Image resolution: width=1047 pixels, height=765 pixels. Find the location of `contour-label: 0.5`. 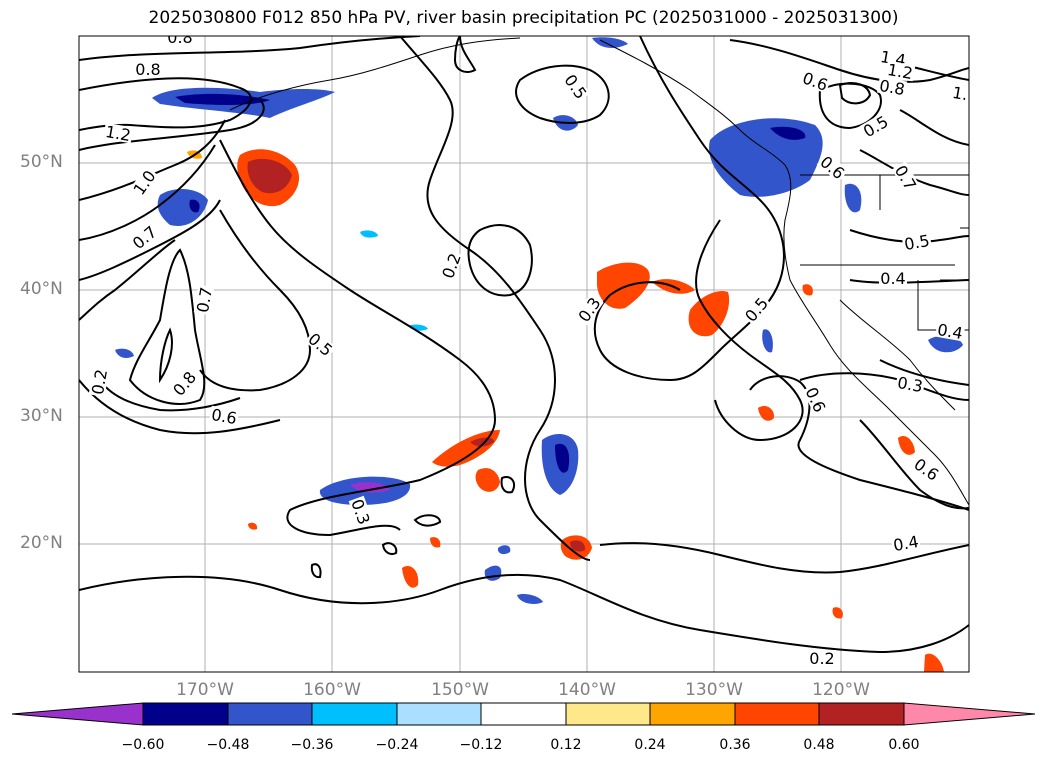

contour-label: 0.5 is located at coordinates (917, 242).